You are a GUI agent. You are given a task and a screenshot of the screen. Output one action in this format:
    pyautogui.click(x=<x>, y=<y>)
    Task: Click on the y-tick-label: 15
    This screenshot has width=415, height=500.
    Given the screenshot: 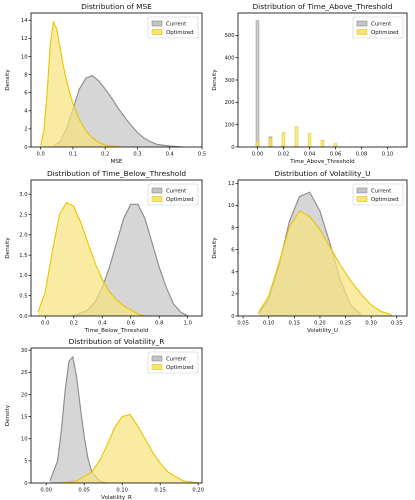 What is the action you would take?
    pyautogui.click(x=24, y=417)
    